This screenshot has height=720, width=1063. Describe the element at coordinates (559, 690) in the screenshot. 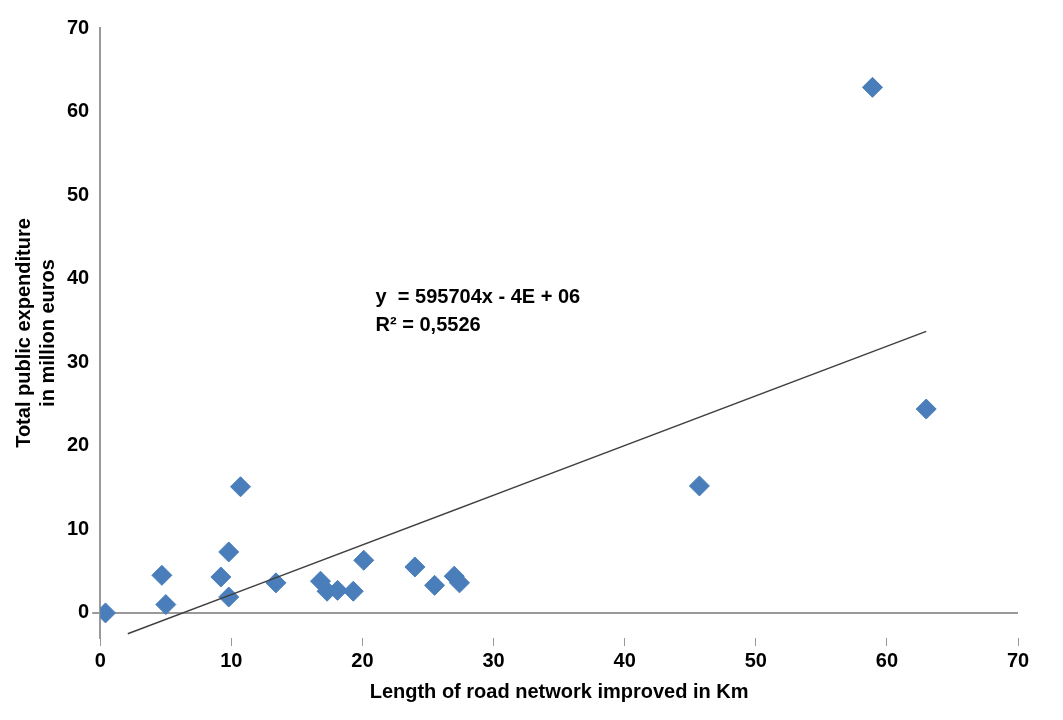

I see `x-axis-title: Length of road network improved in Km` at that location.